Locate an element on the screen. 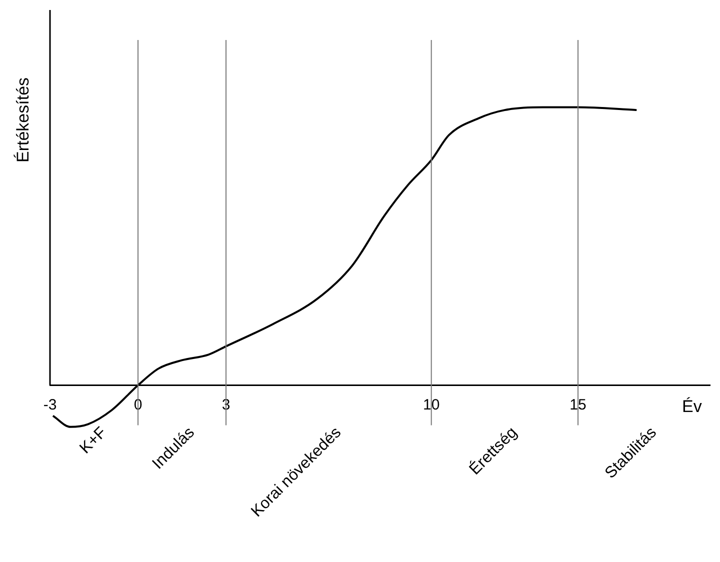 This screenshot has width=720, height=562. x-axis-title: Év is located at coordinates (692, 406).